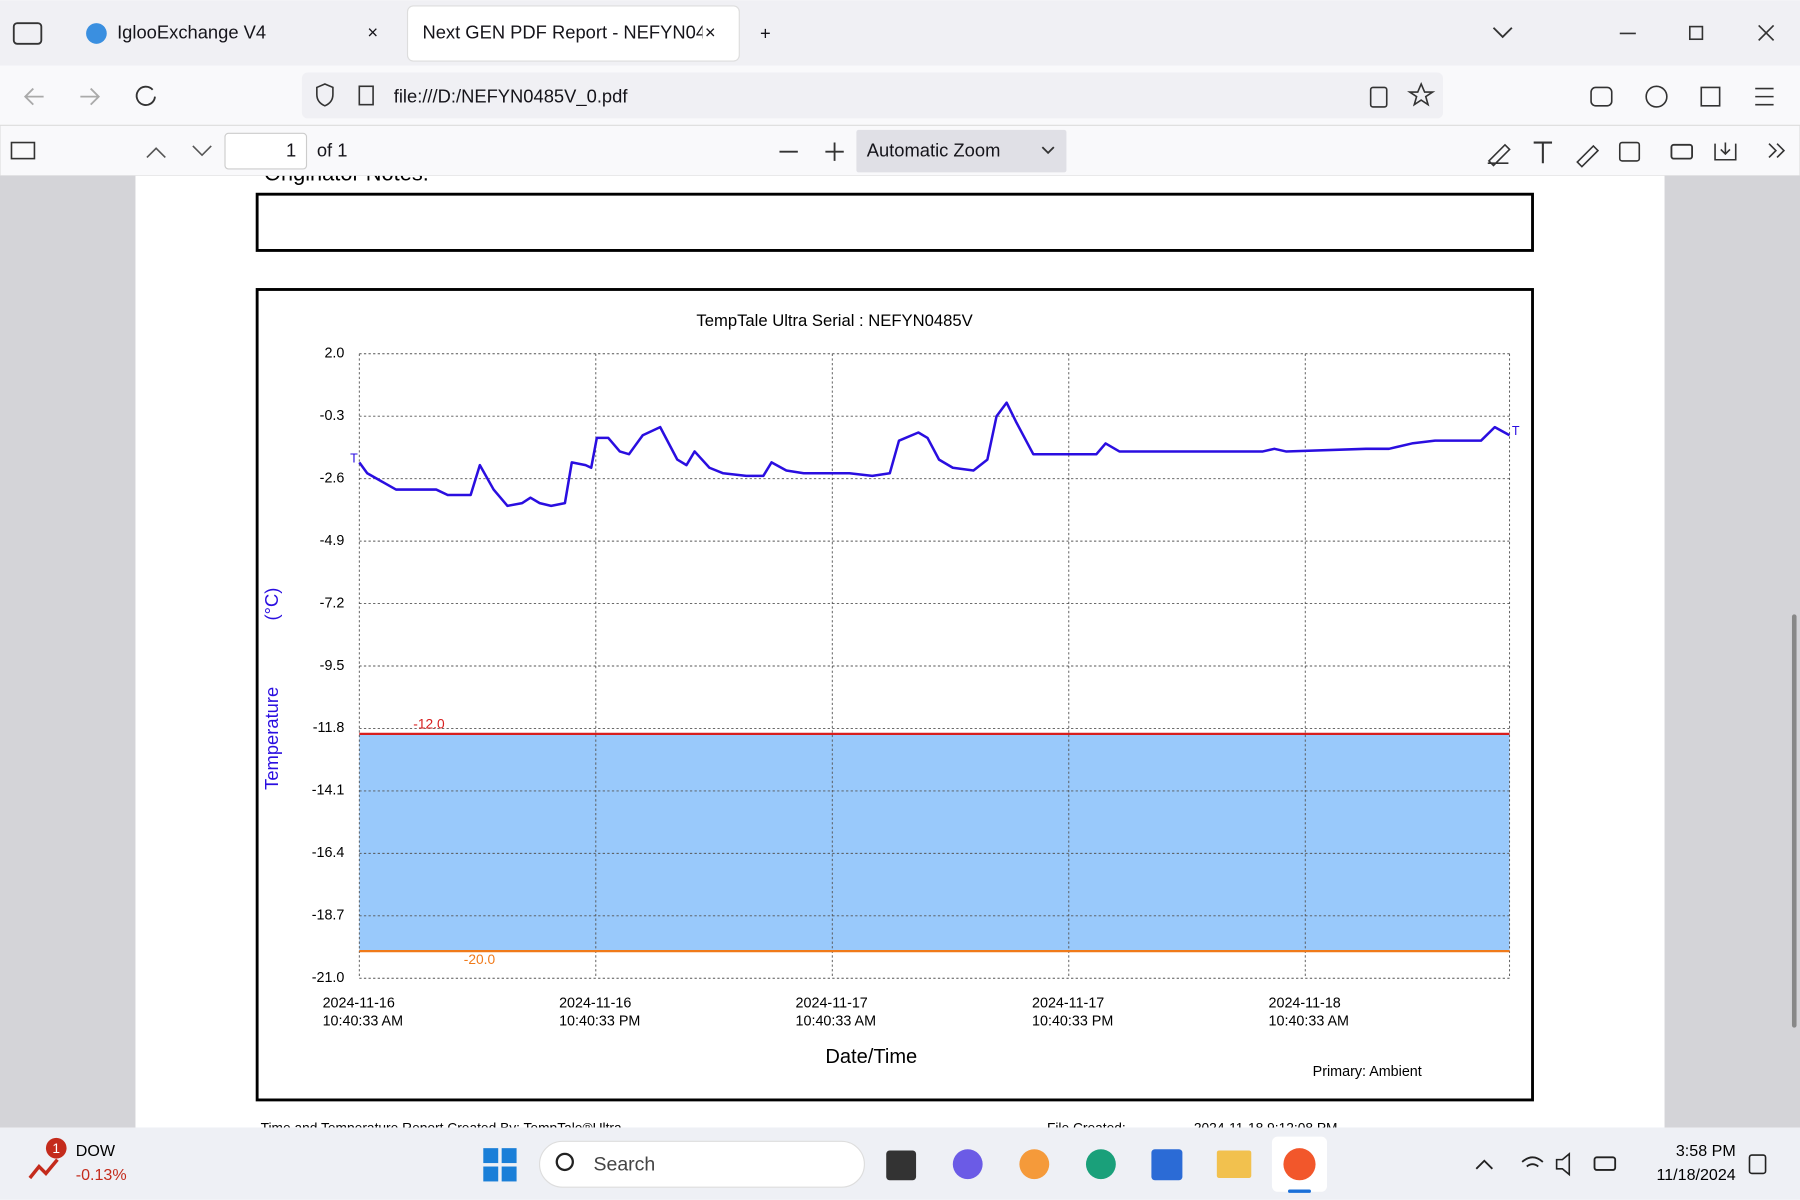  Describe the element at coordinates (1777, 151) in the screenshot. I see `more-tools` at that location.